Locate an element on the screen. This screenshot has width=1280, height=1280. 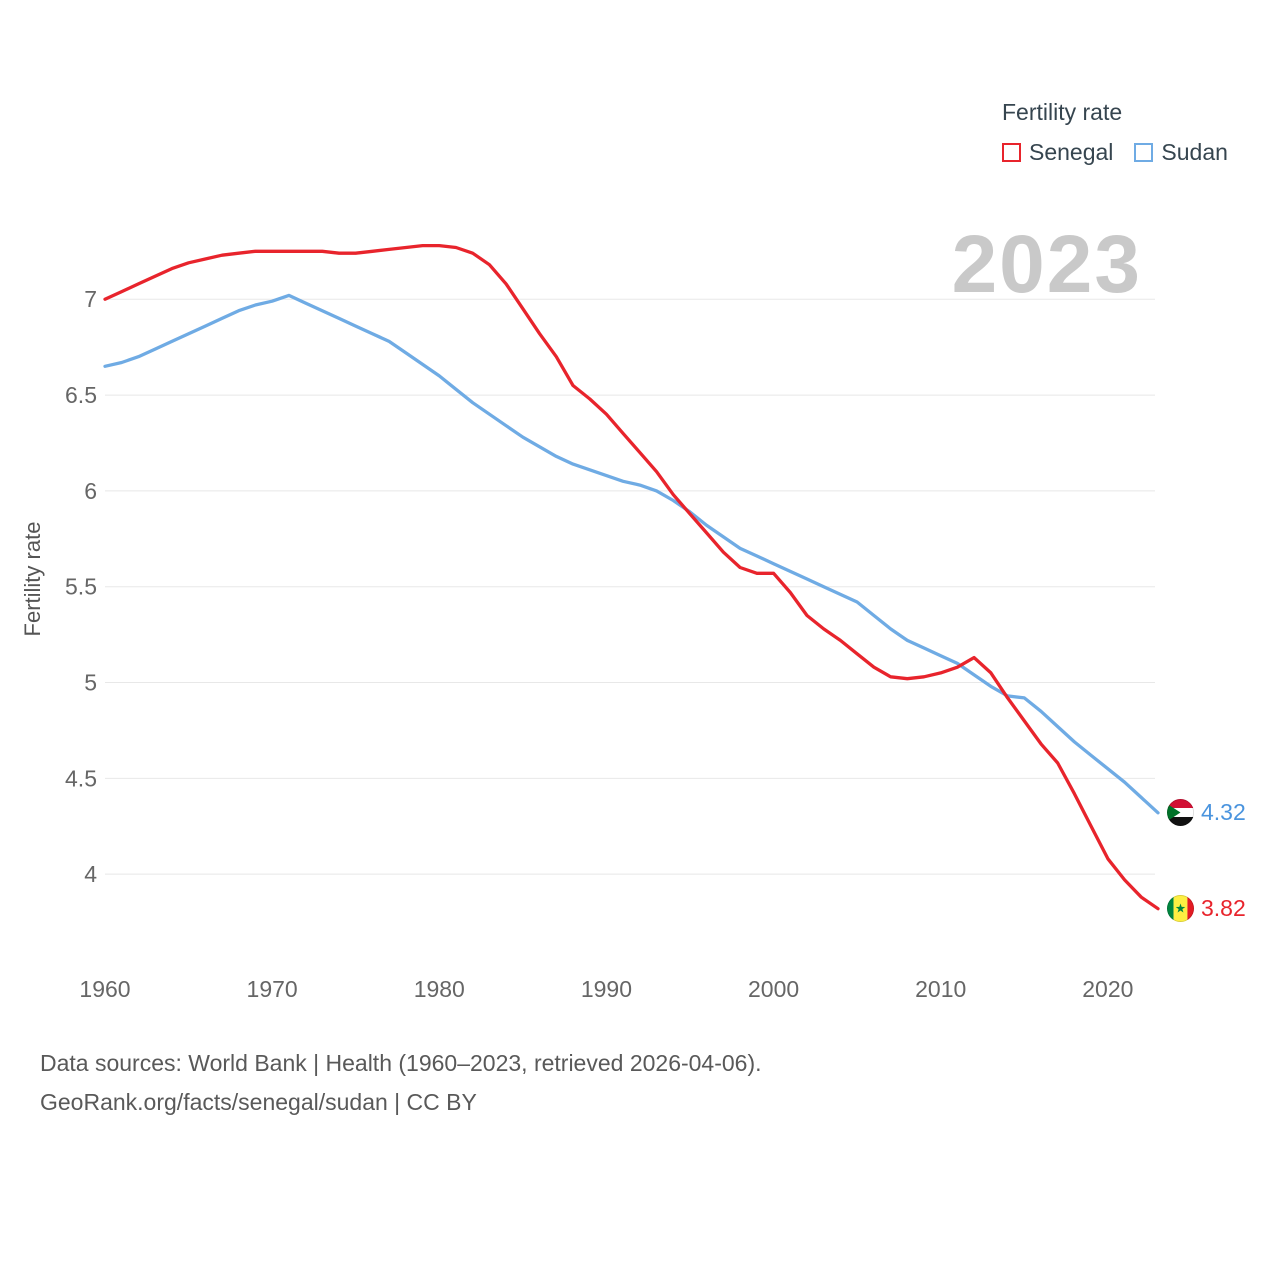
x-tick-label: 1990 is located at coordinates (606, 989).